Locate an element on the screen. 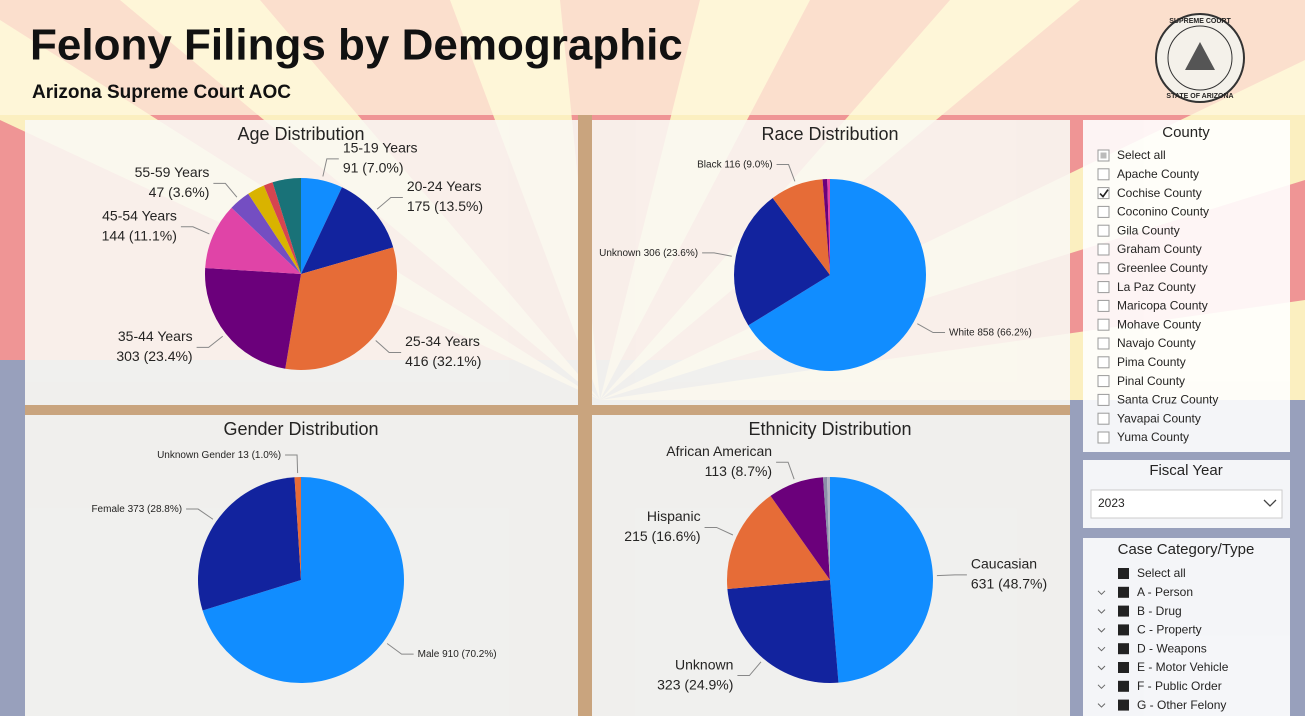 The width and height of the screenshot is (1305, 716). slice-label: 45-54 Years is located at coordinates (139, 215).